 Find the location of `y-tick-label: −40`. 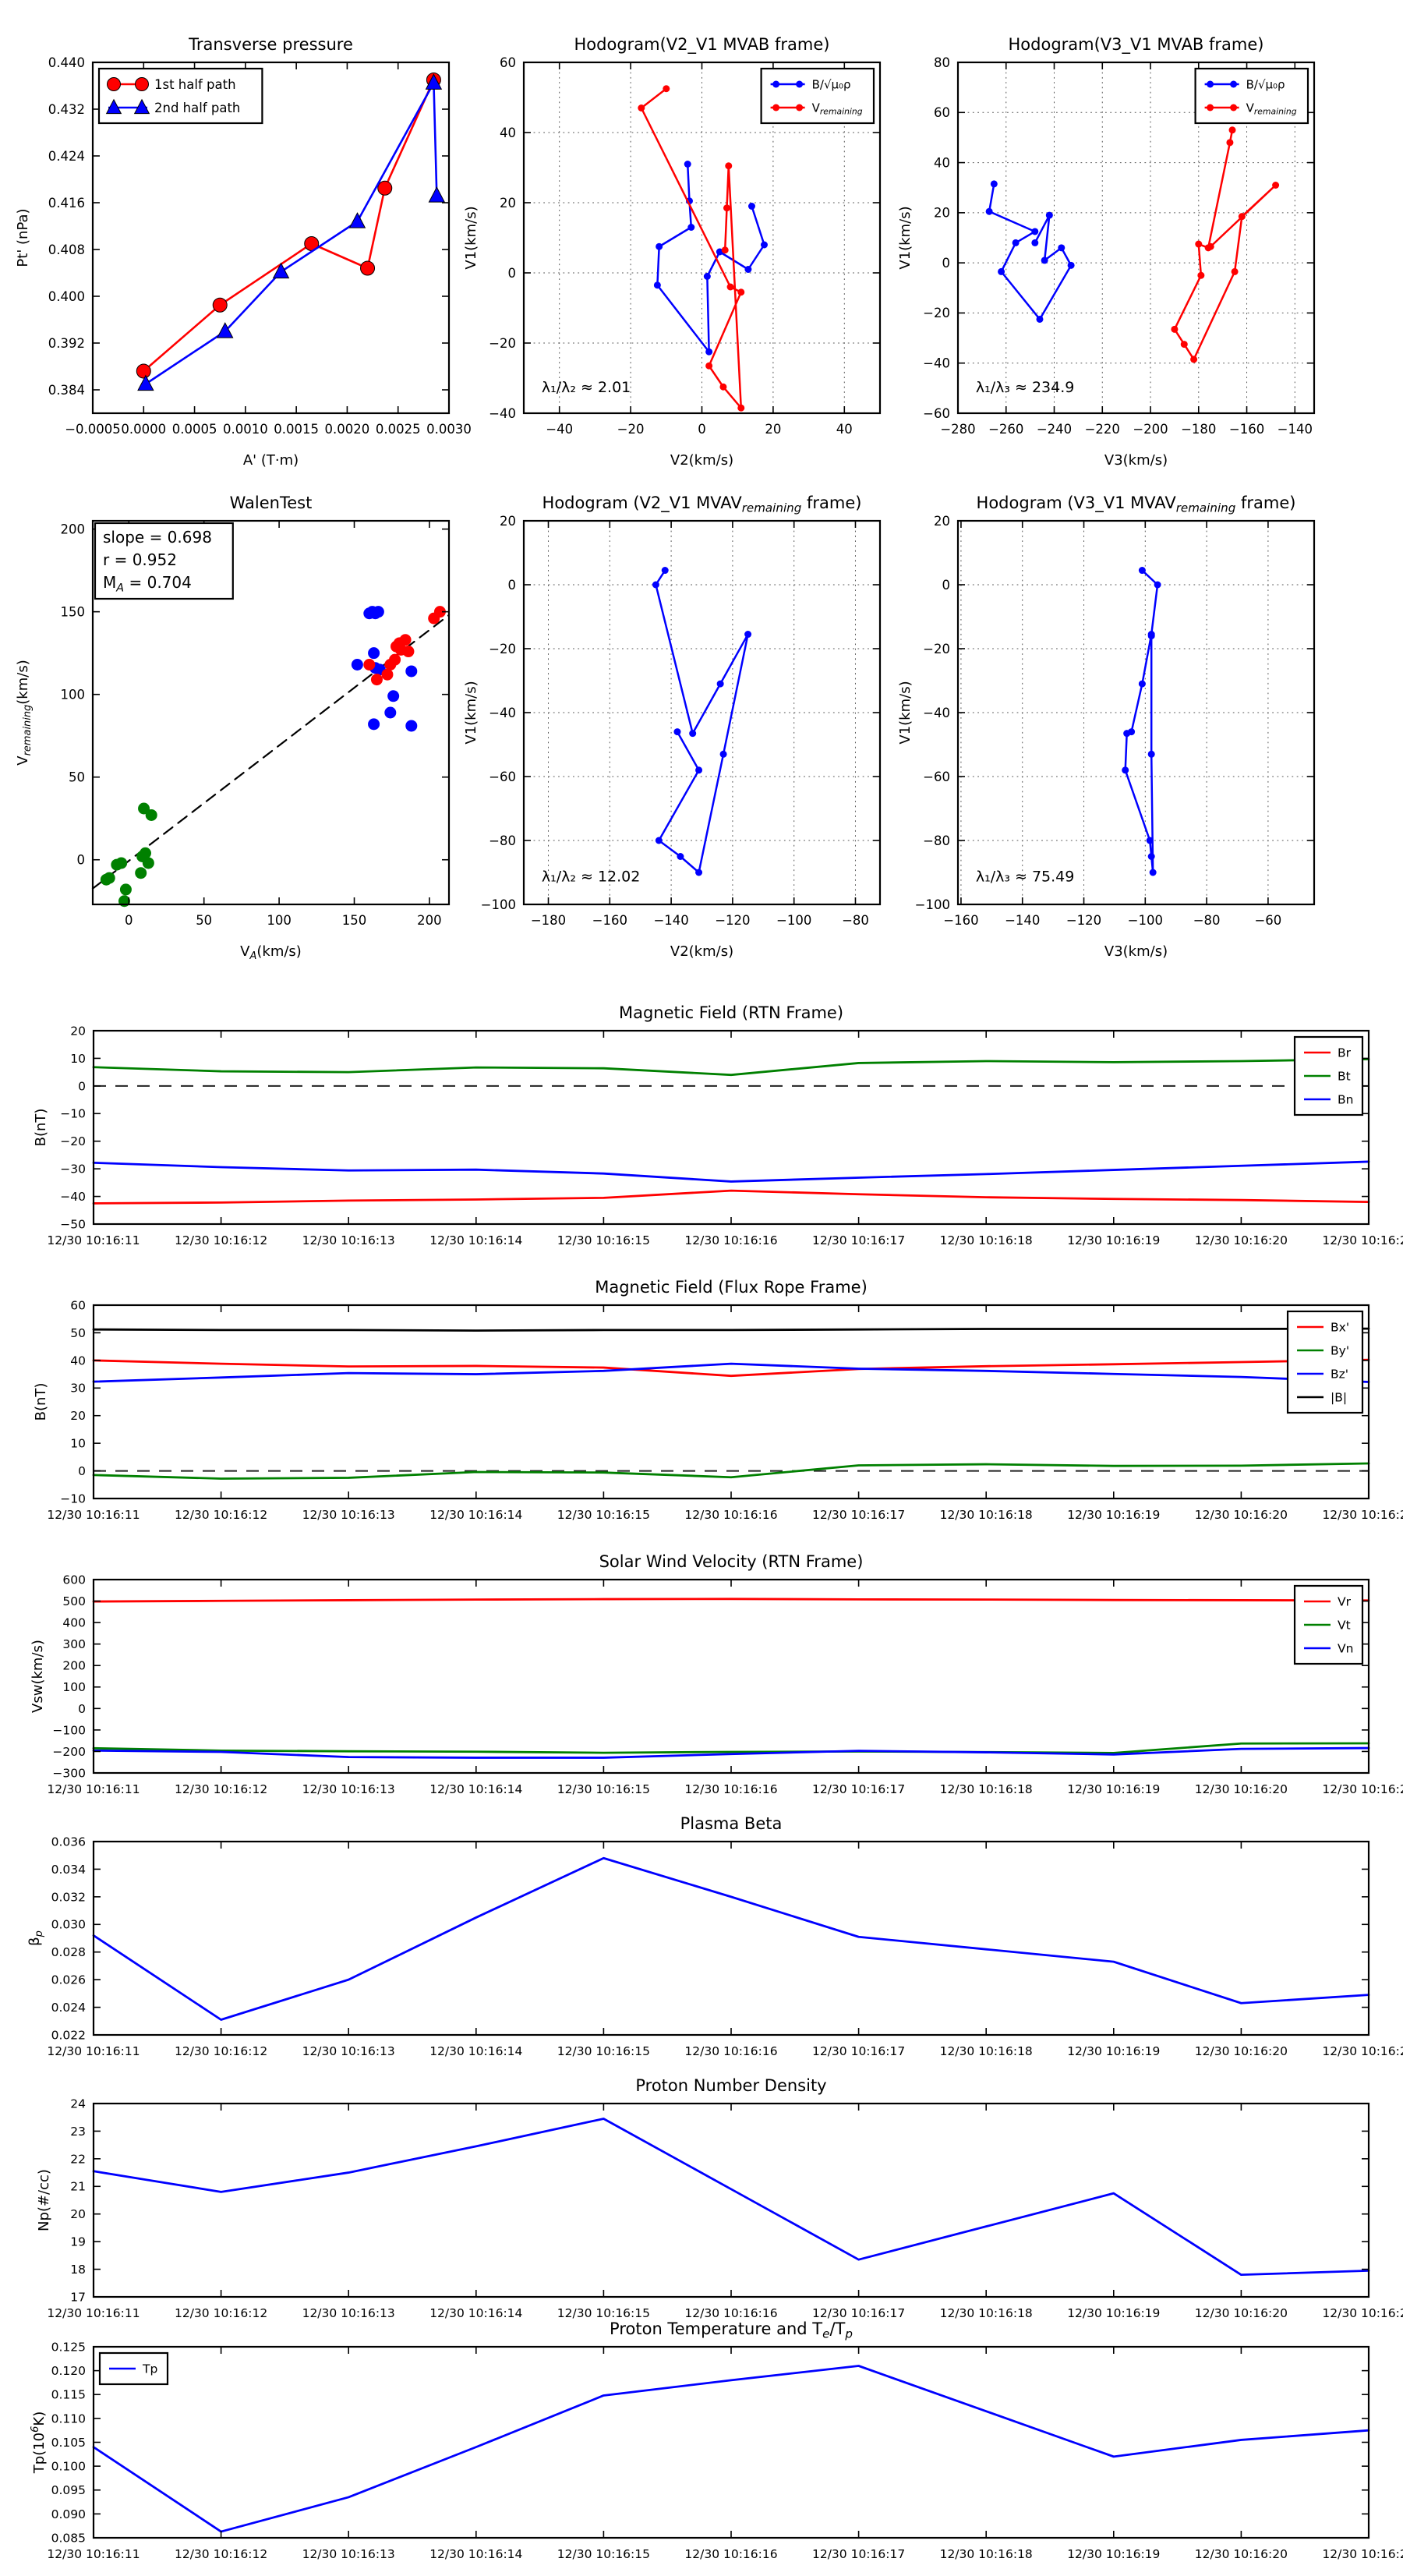

y-tick-label: −40 is located at coordinates (73, 1197).